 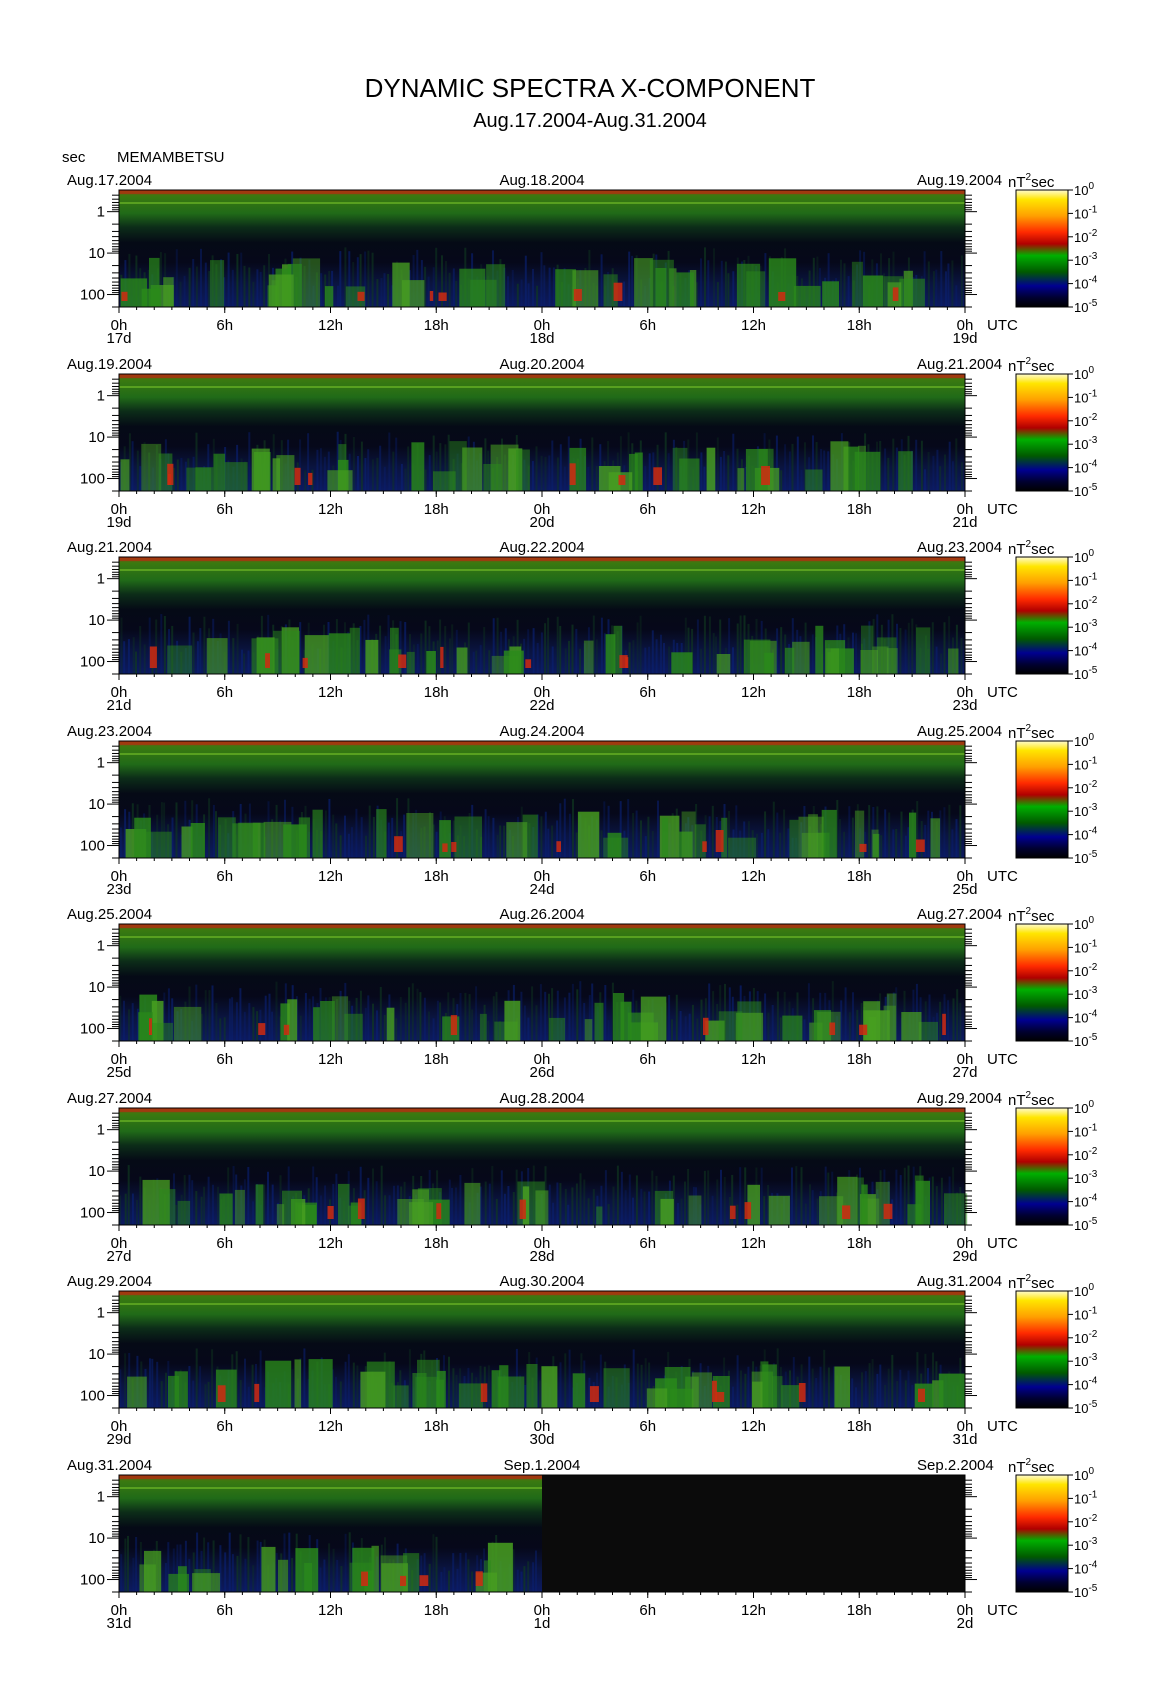 What do you see at coordinates (436, 1059) in the screenshot?
I see `x-tick-label: 18h` at bounding box center [436, 1059].